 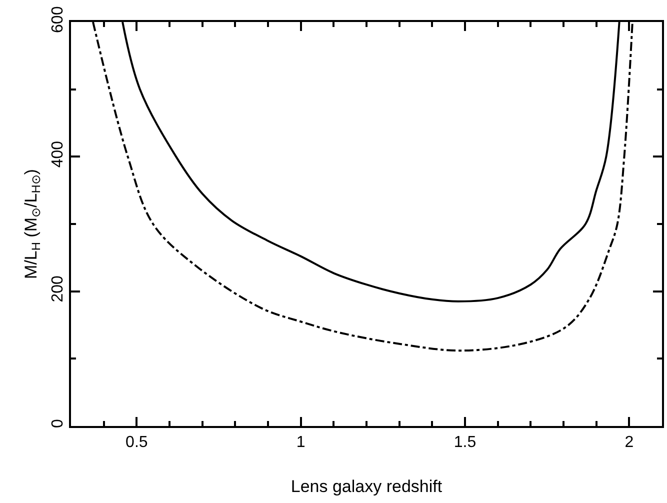 What do you see at coordinates (58, 154) in the screenshot?
I see `y-tick-label: 400` at bounding box center [58, 154].